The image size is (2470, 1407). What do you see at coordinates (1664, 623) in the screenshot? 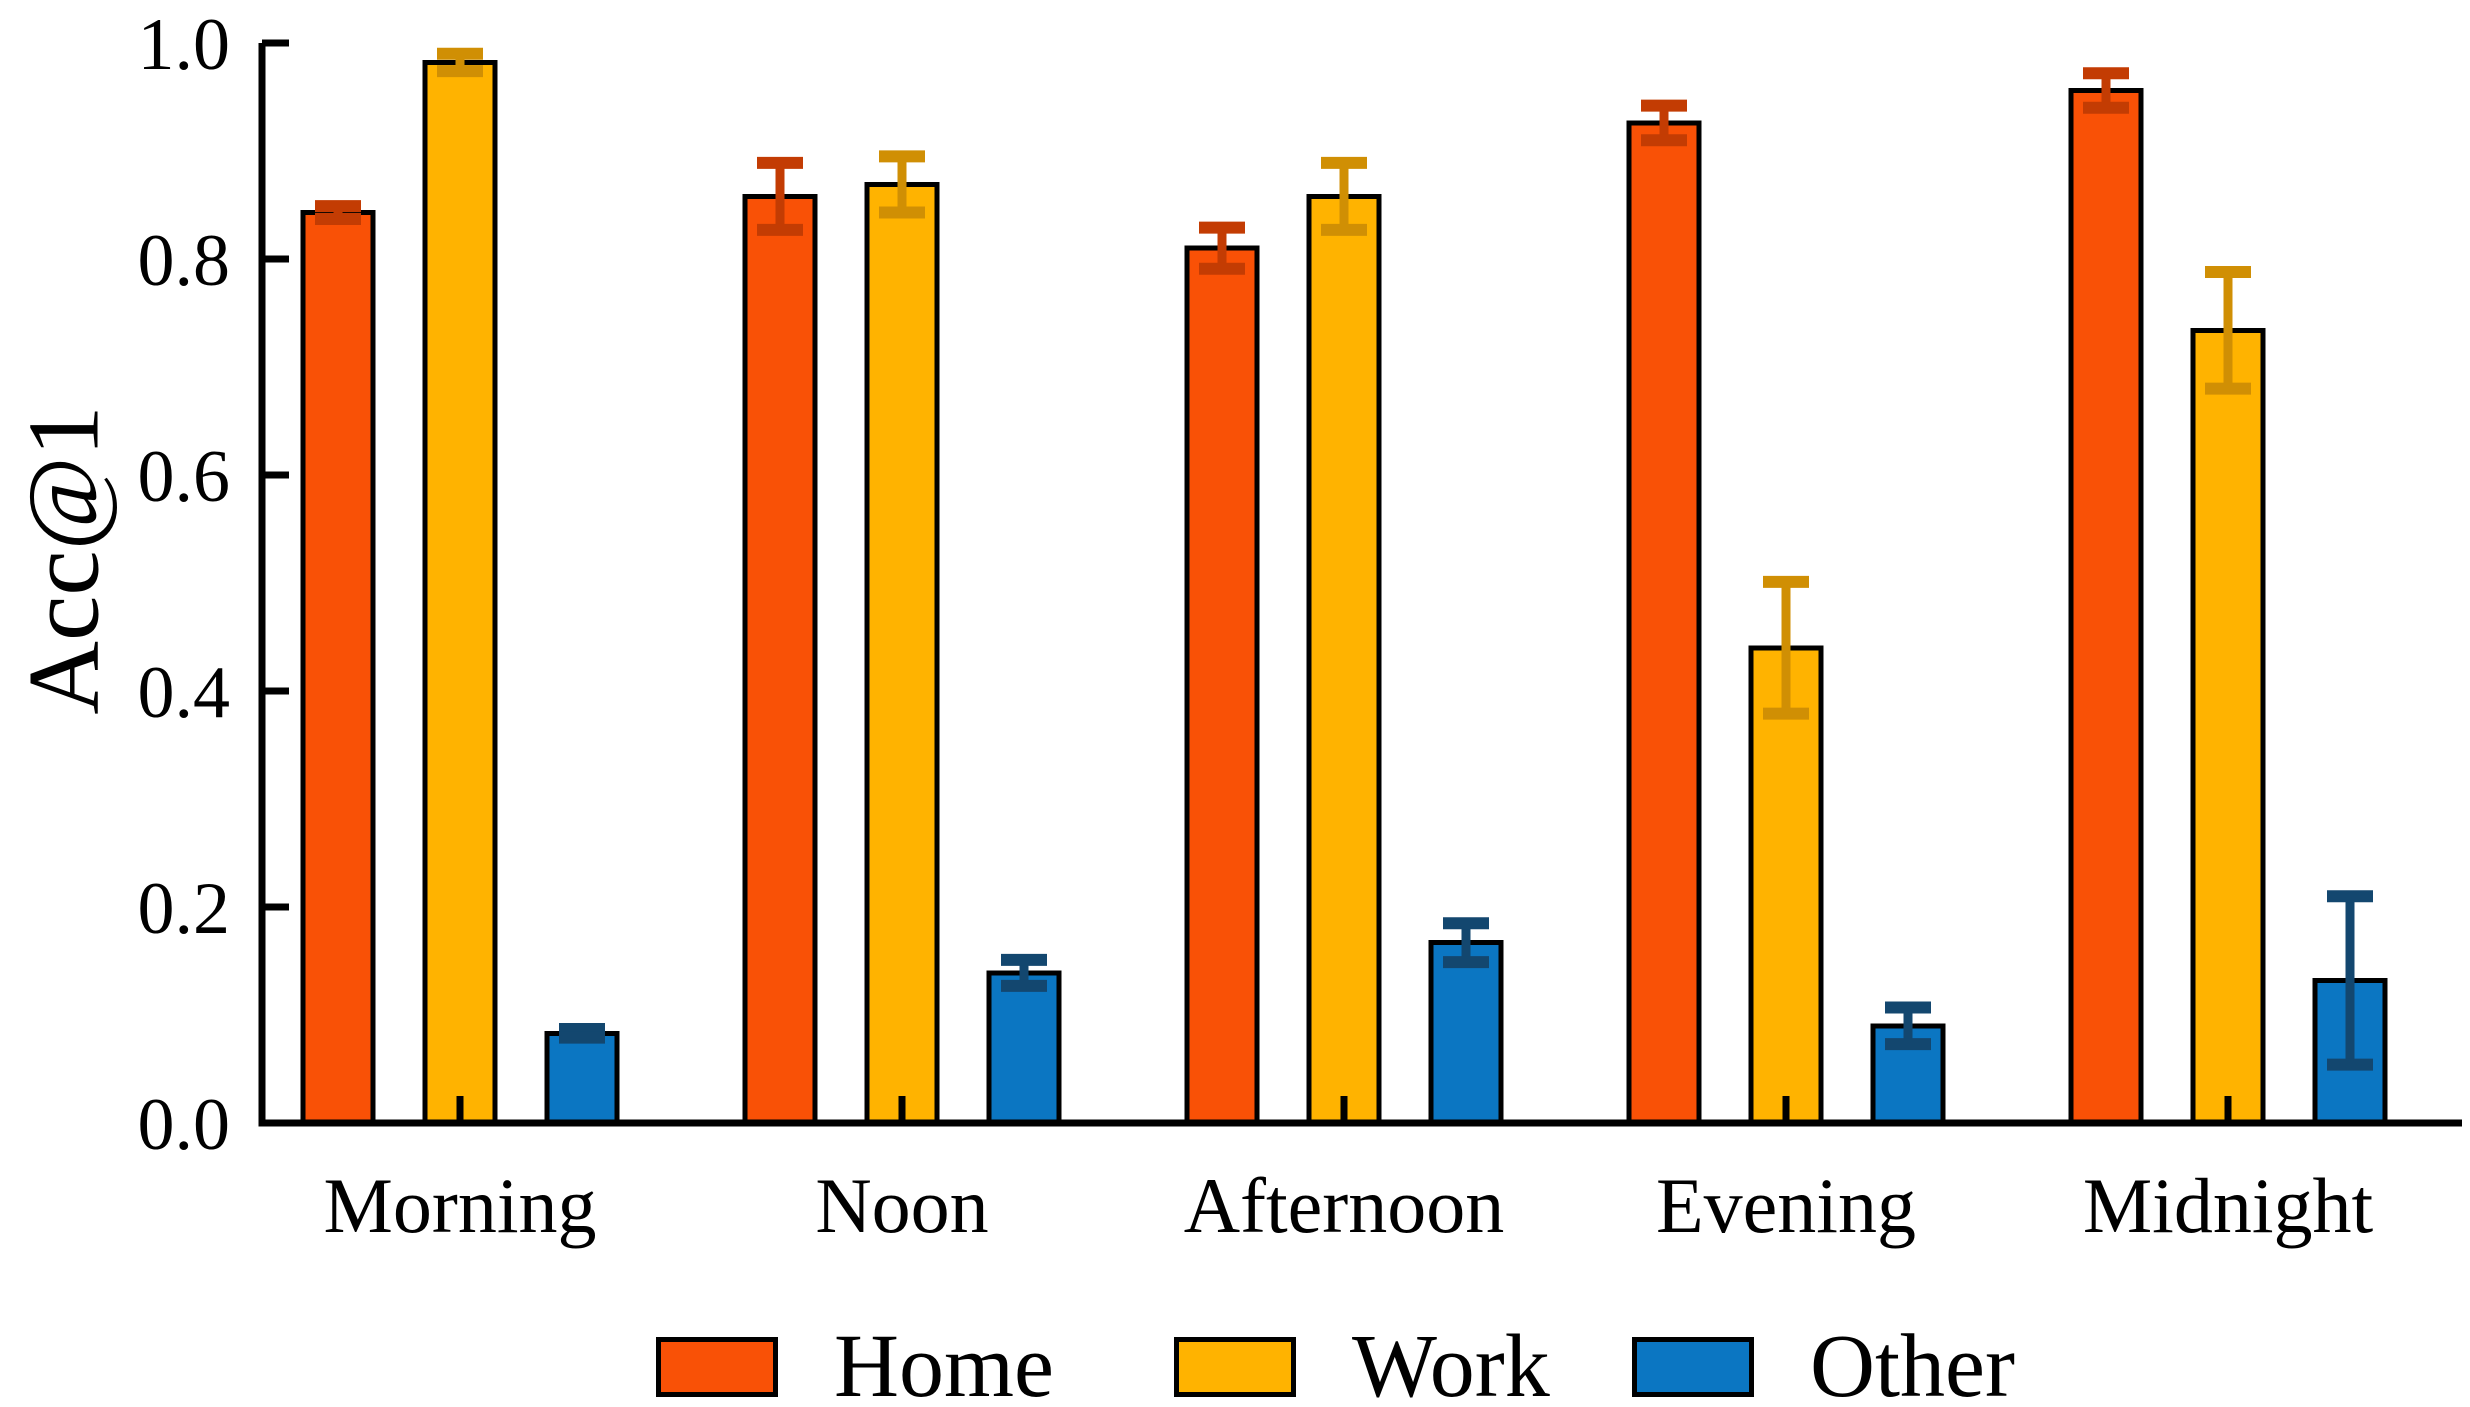
I see `bar-home-evening` at bounding box center [1664, 623].